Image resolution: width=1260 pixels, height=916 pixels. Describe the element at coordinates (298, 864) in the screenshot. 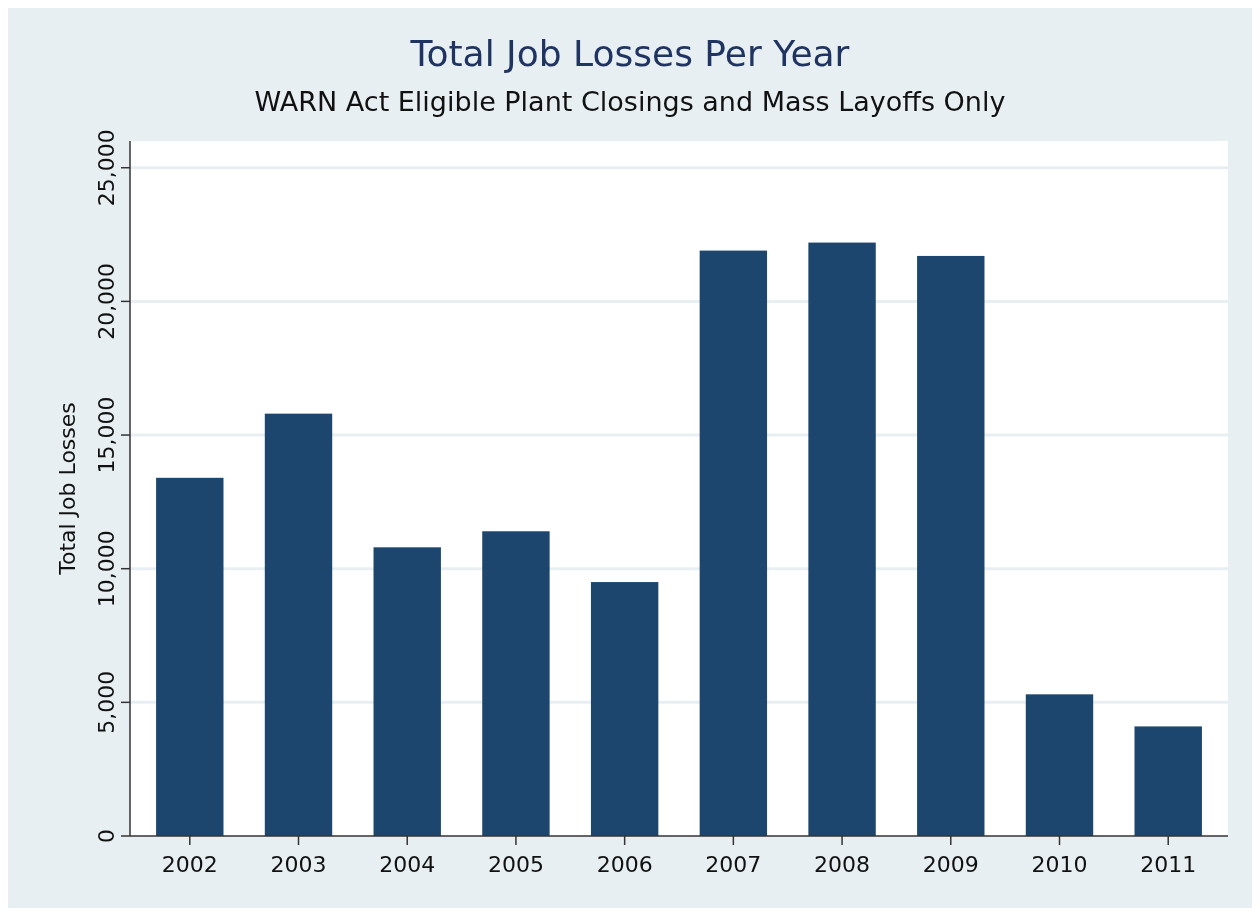

I see `x-tick-label: 2003` at that location.